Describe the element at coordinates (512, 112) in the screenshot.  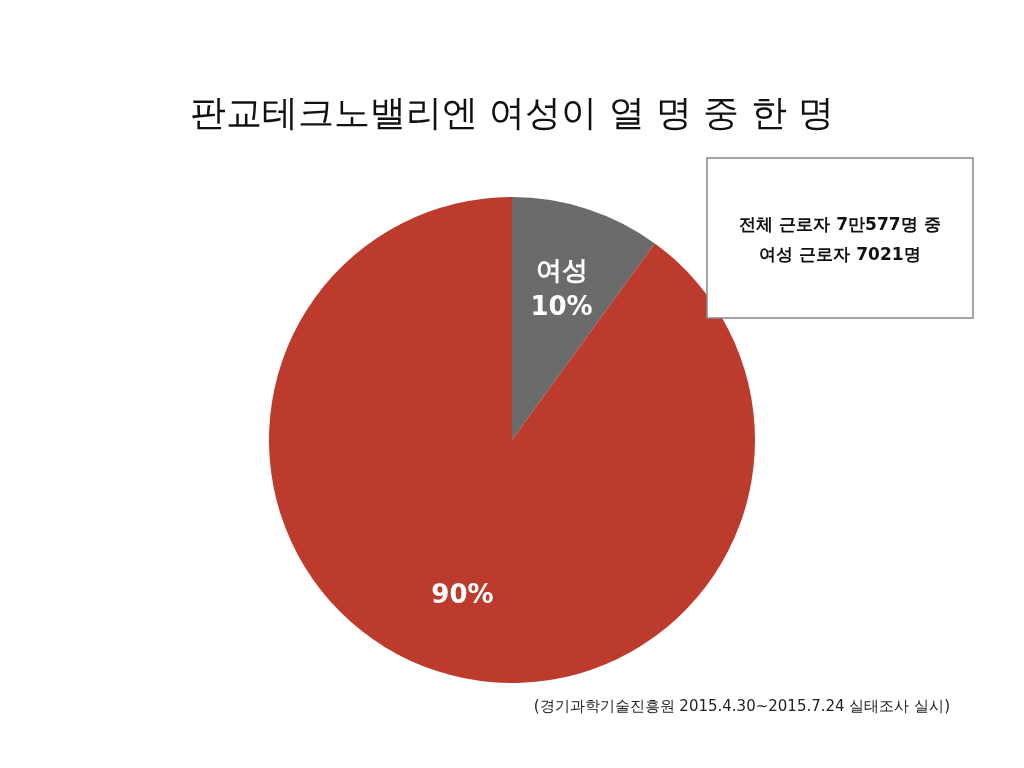
I see `chart-title: 판교테크노밸리엔 여성이 열 명 중 한 명` at that location.